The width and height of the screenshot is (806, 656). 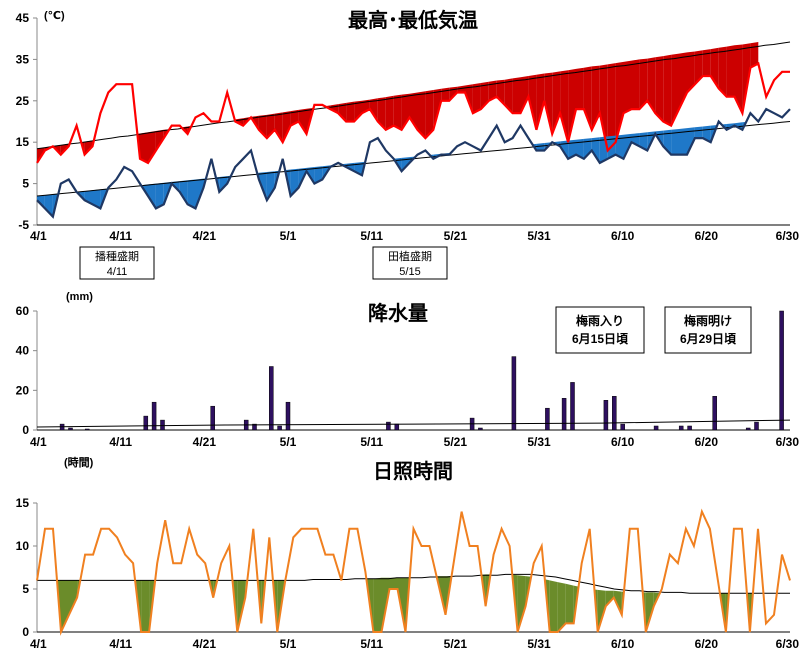 I want to click on sunshine-title: 日照時間, so click(x=413, y=471).